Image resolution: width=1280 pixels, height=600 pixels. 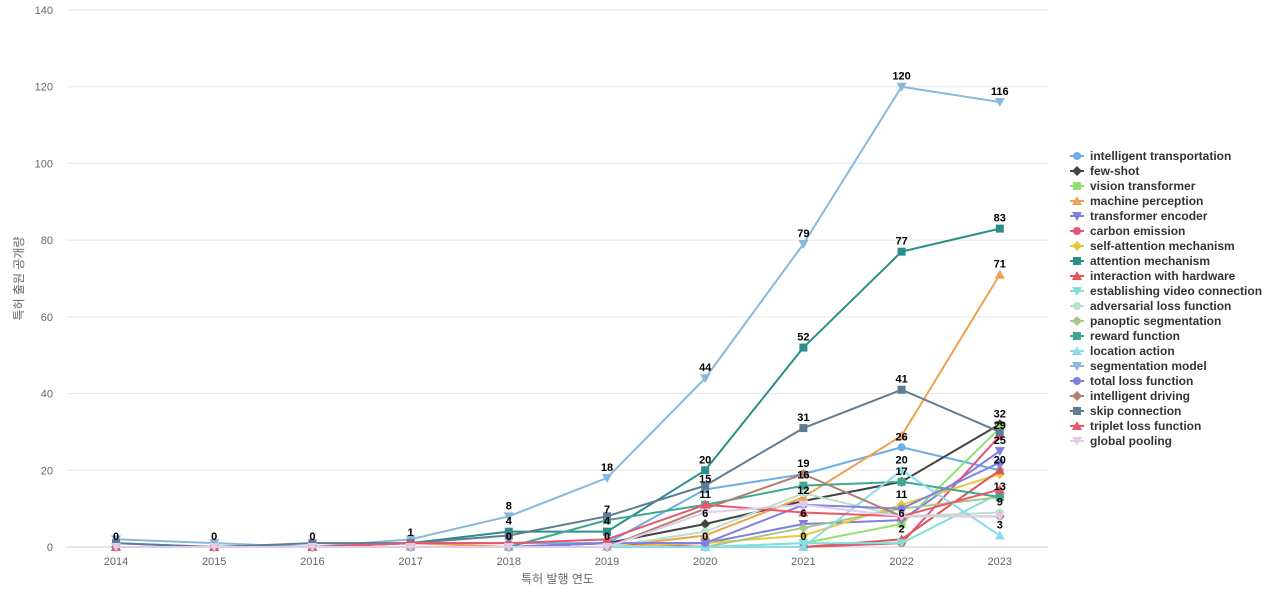 I want to click on data-label: 3, so click(x=1000, y=525).